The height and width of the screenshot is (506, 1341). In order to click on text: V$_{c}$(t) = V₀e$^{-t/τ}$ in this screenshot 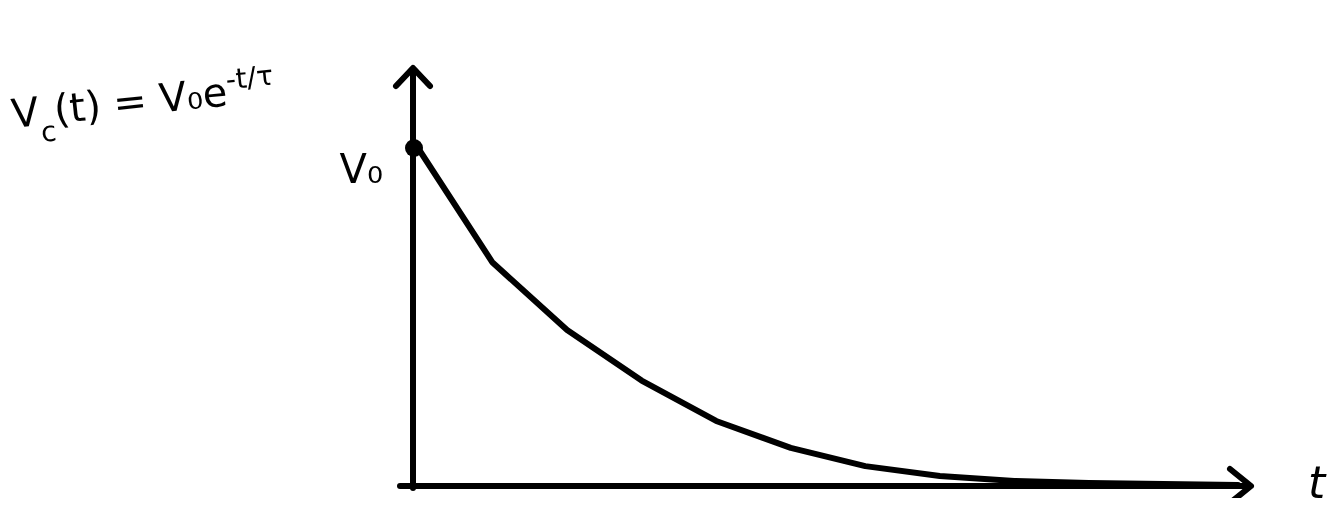, I will do `click(142, 103)`.